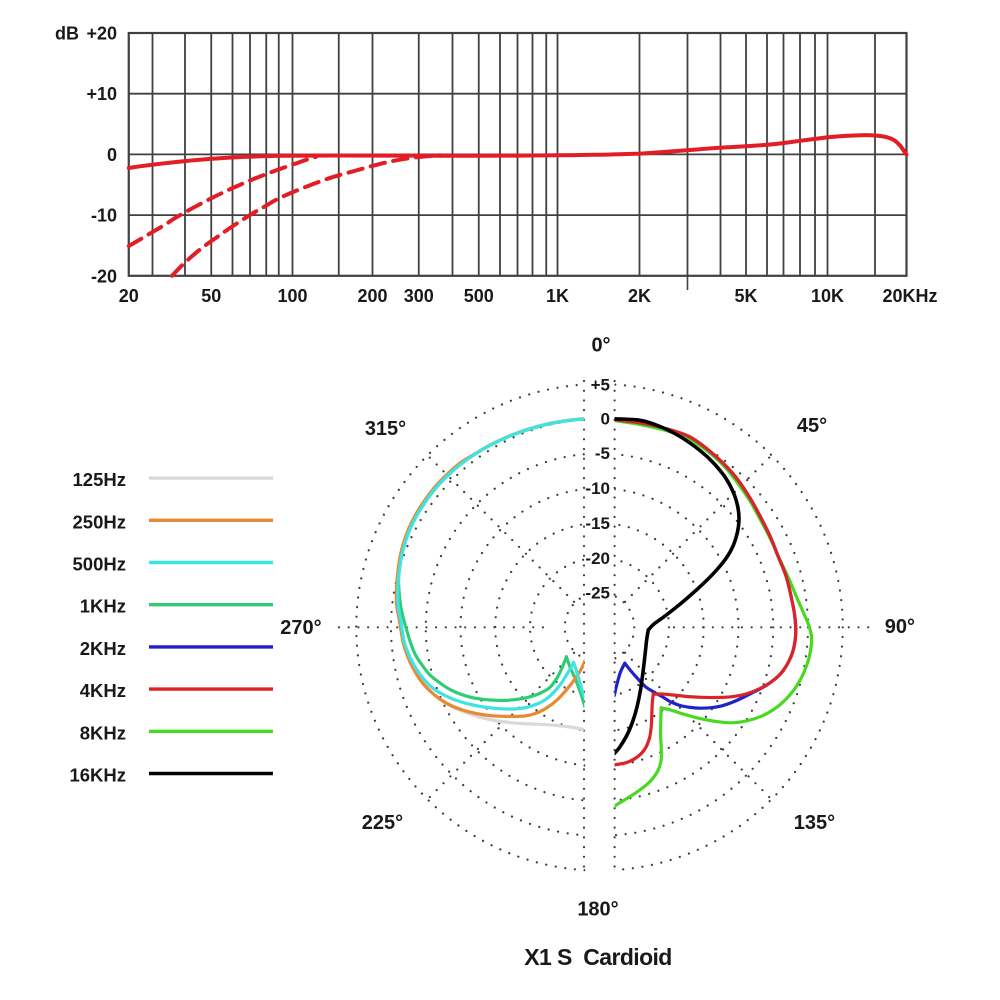  Describe the element at coordinates (103, 732) in the screenshot. I see `svg-text: 8KHz` at that location.